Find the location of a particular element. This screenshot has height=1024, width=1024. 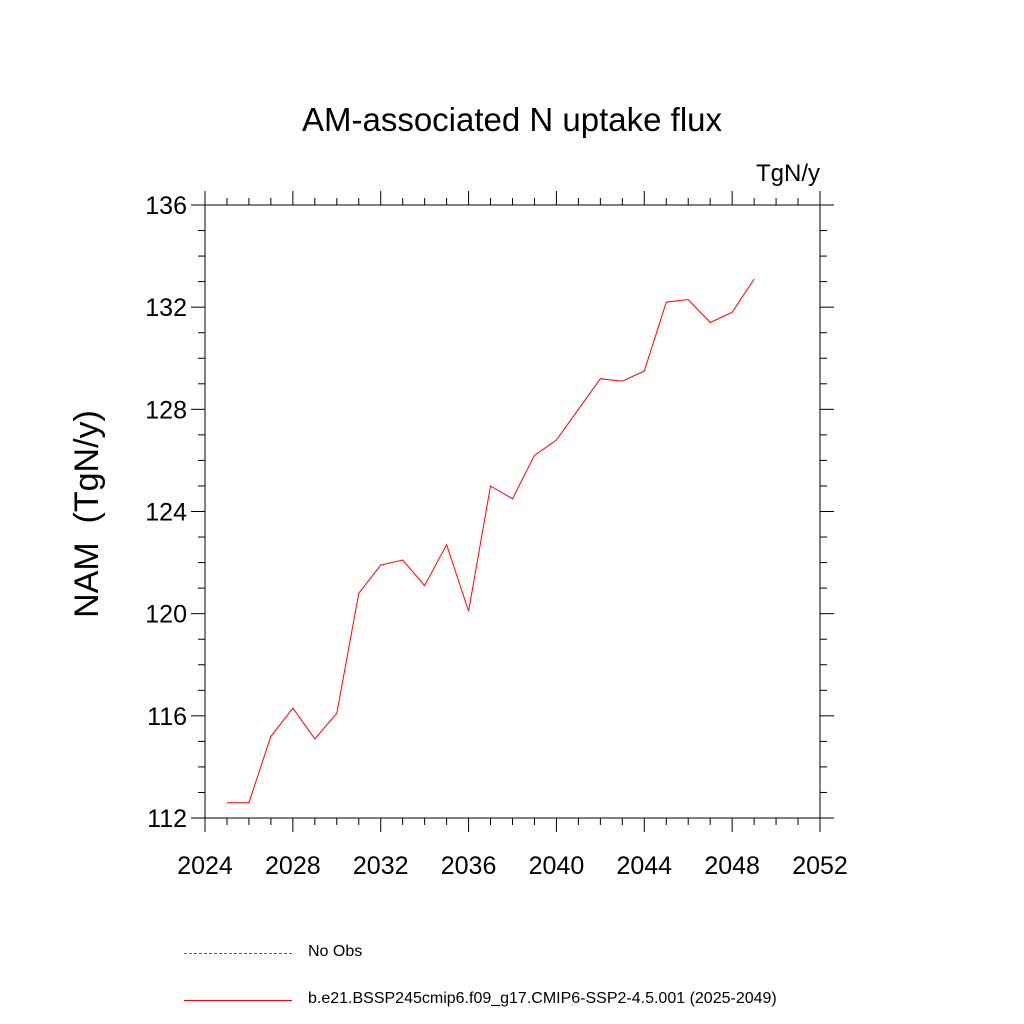

x-tick-label: 2040 is located at coordinates (557, 866).